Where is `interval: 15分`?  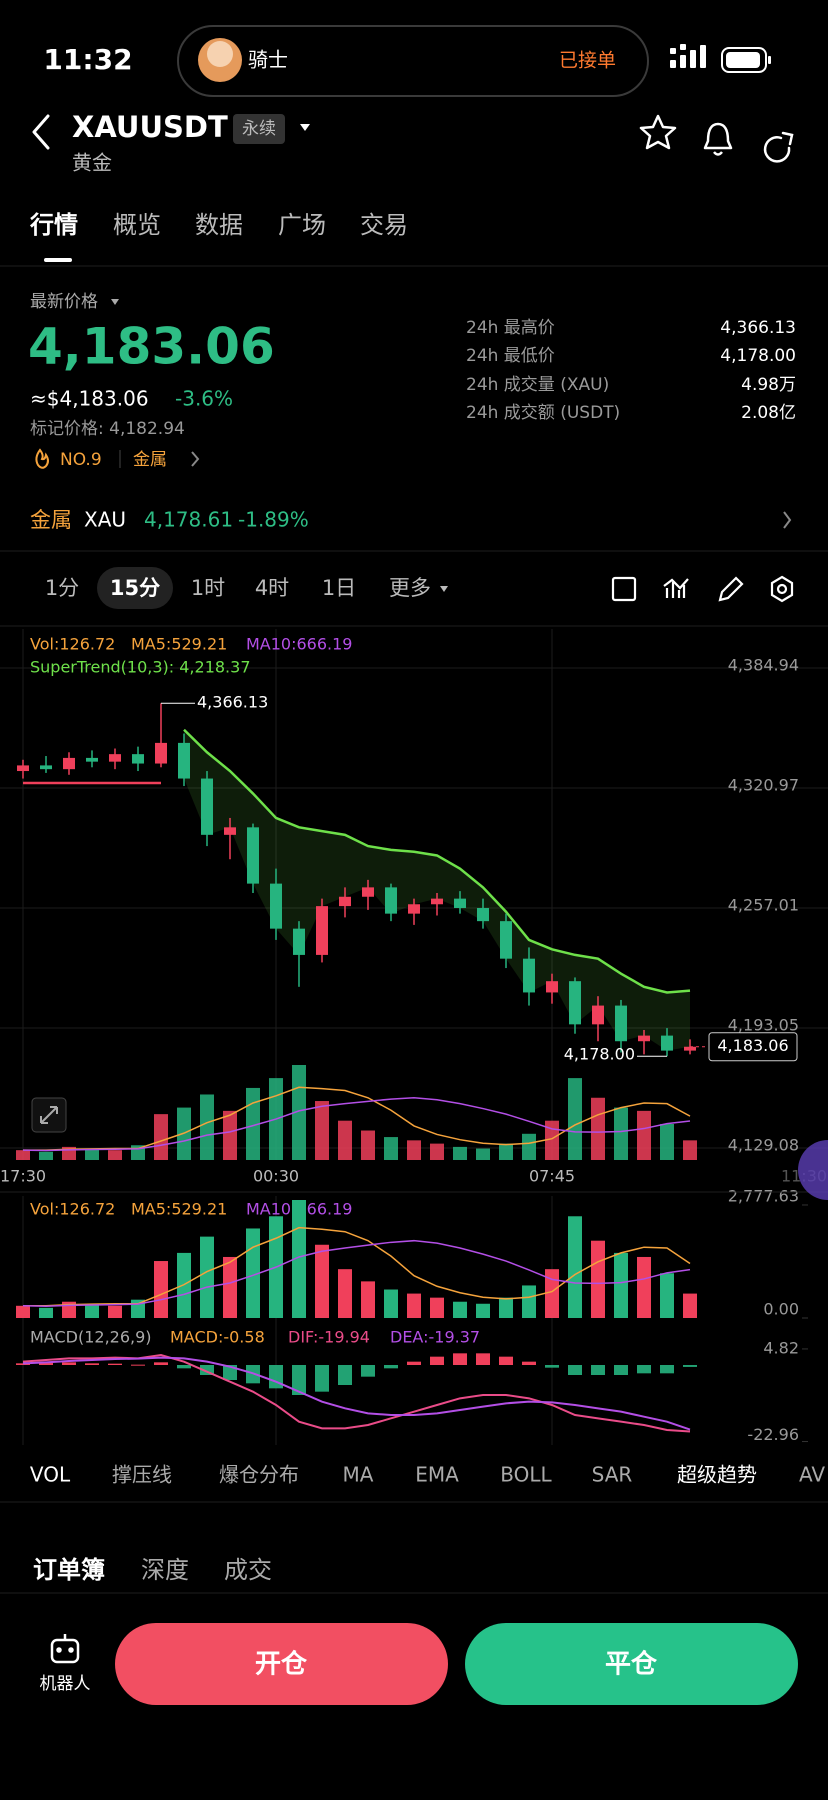 interval: 15分 is located at coordinates (135, 588).